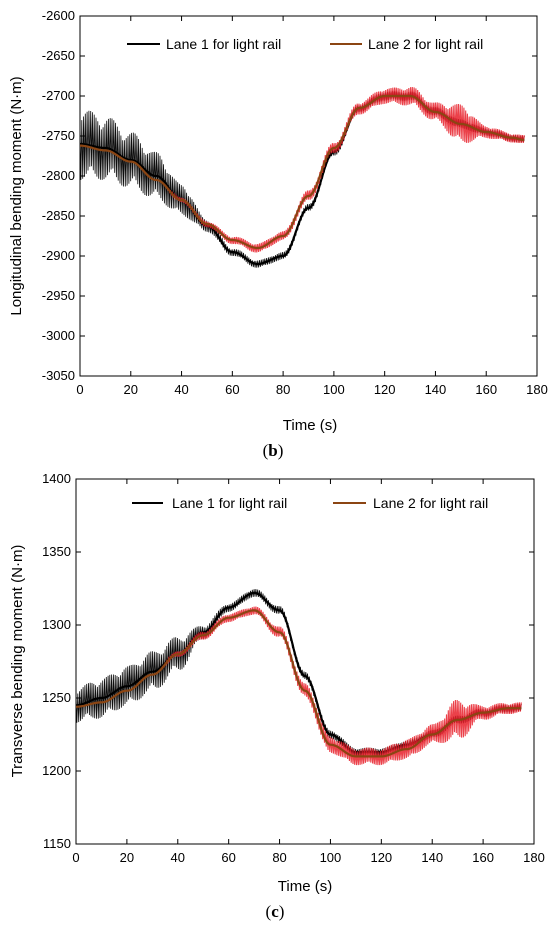 The width and height of the screenshot is (550, 935). What do you see at coordinates (58, 95) in the screenshot?
I see `y-tick-label-b: -2700` at bounding box center [58, 95].